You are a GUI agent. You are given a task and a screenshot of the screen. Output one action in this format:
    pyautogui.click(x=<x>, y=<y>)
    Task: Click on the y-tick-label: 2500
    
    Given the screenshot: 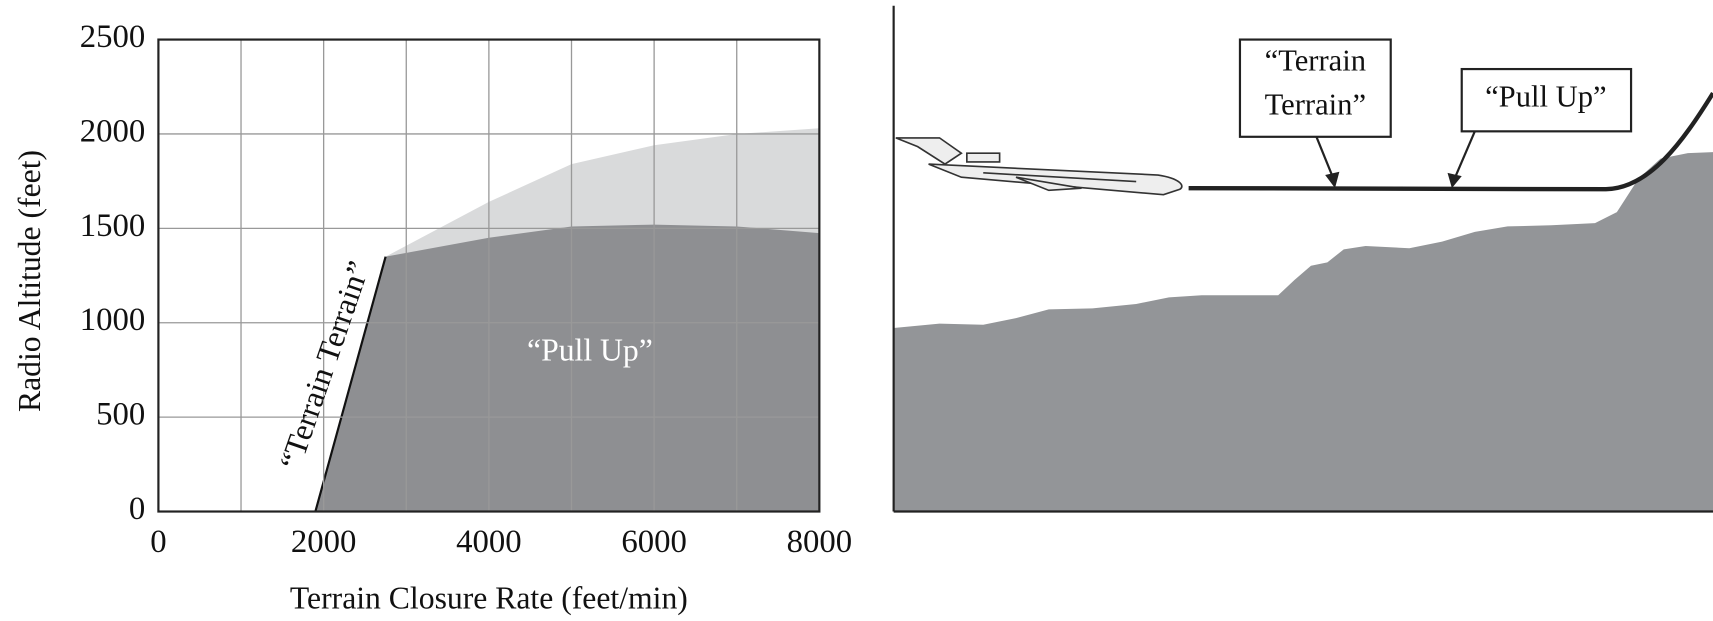 What is the action you would take?
    pyautogui.click(x=113, y=37)
    